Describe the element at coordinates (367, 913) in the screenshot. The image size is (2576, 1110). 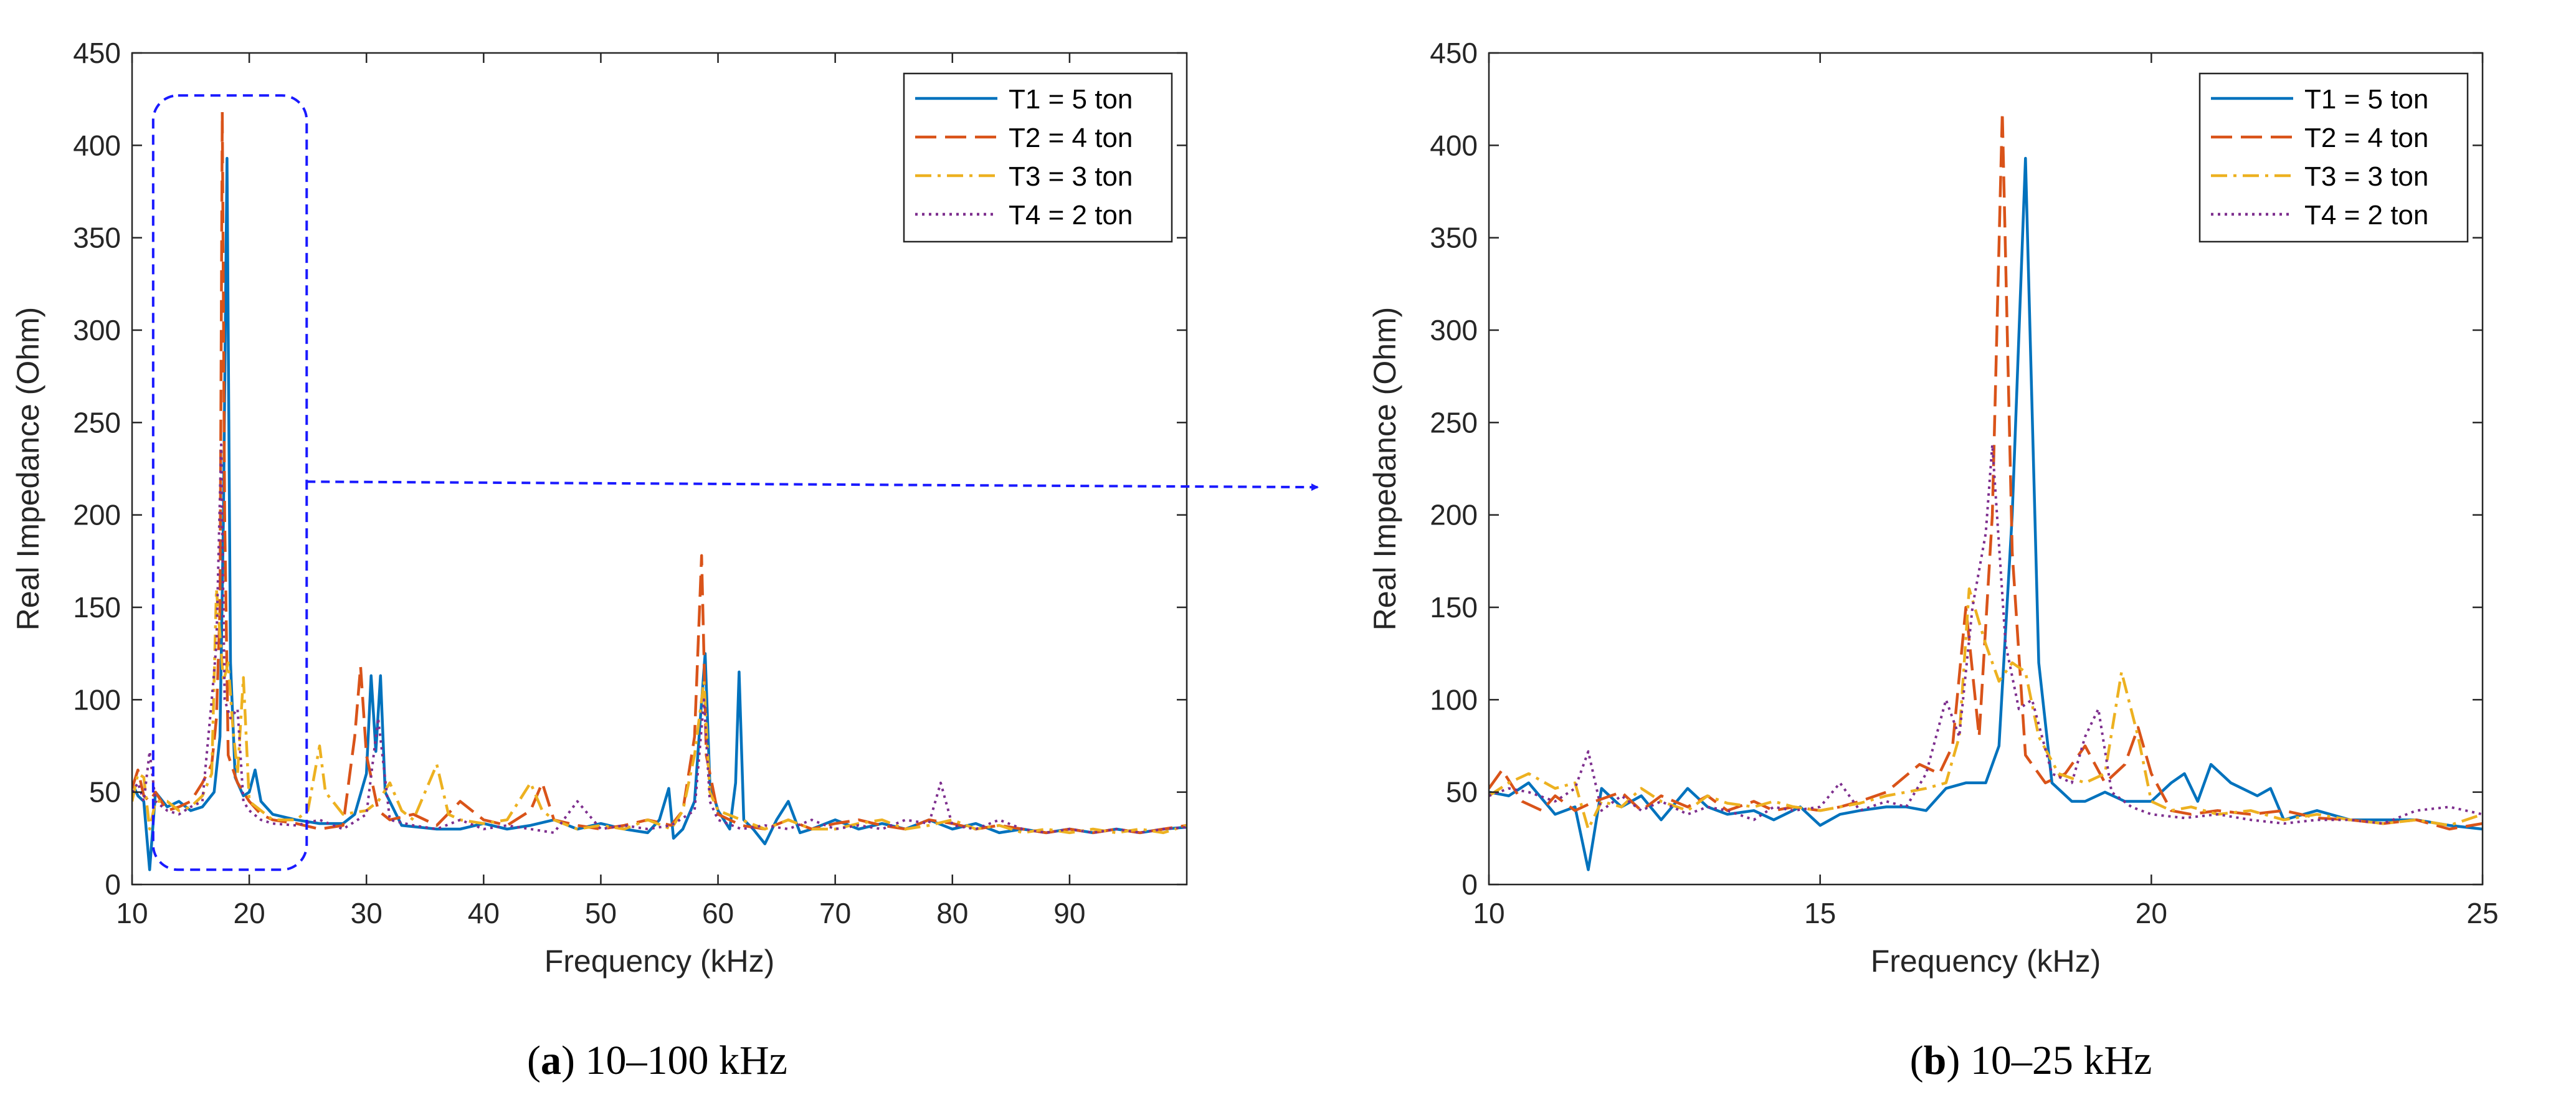
I see `x-tick-label: 30` at that location.